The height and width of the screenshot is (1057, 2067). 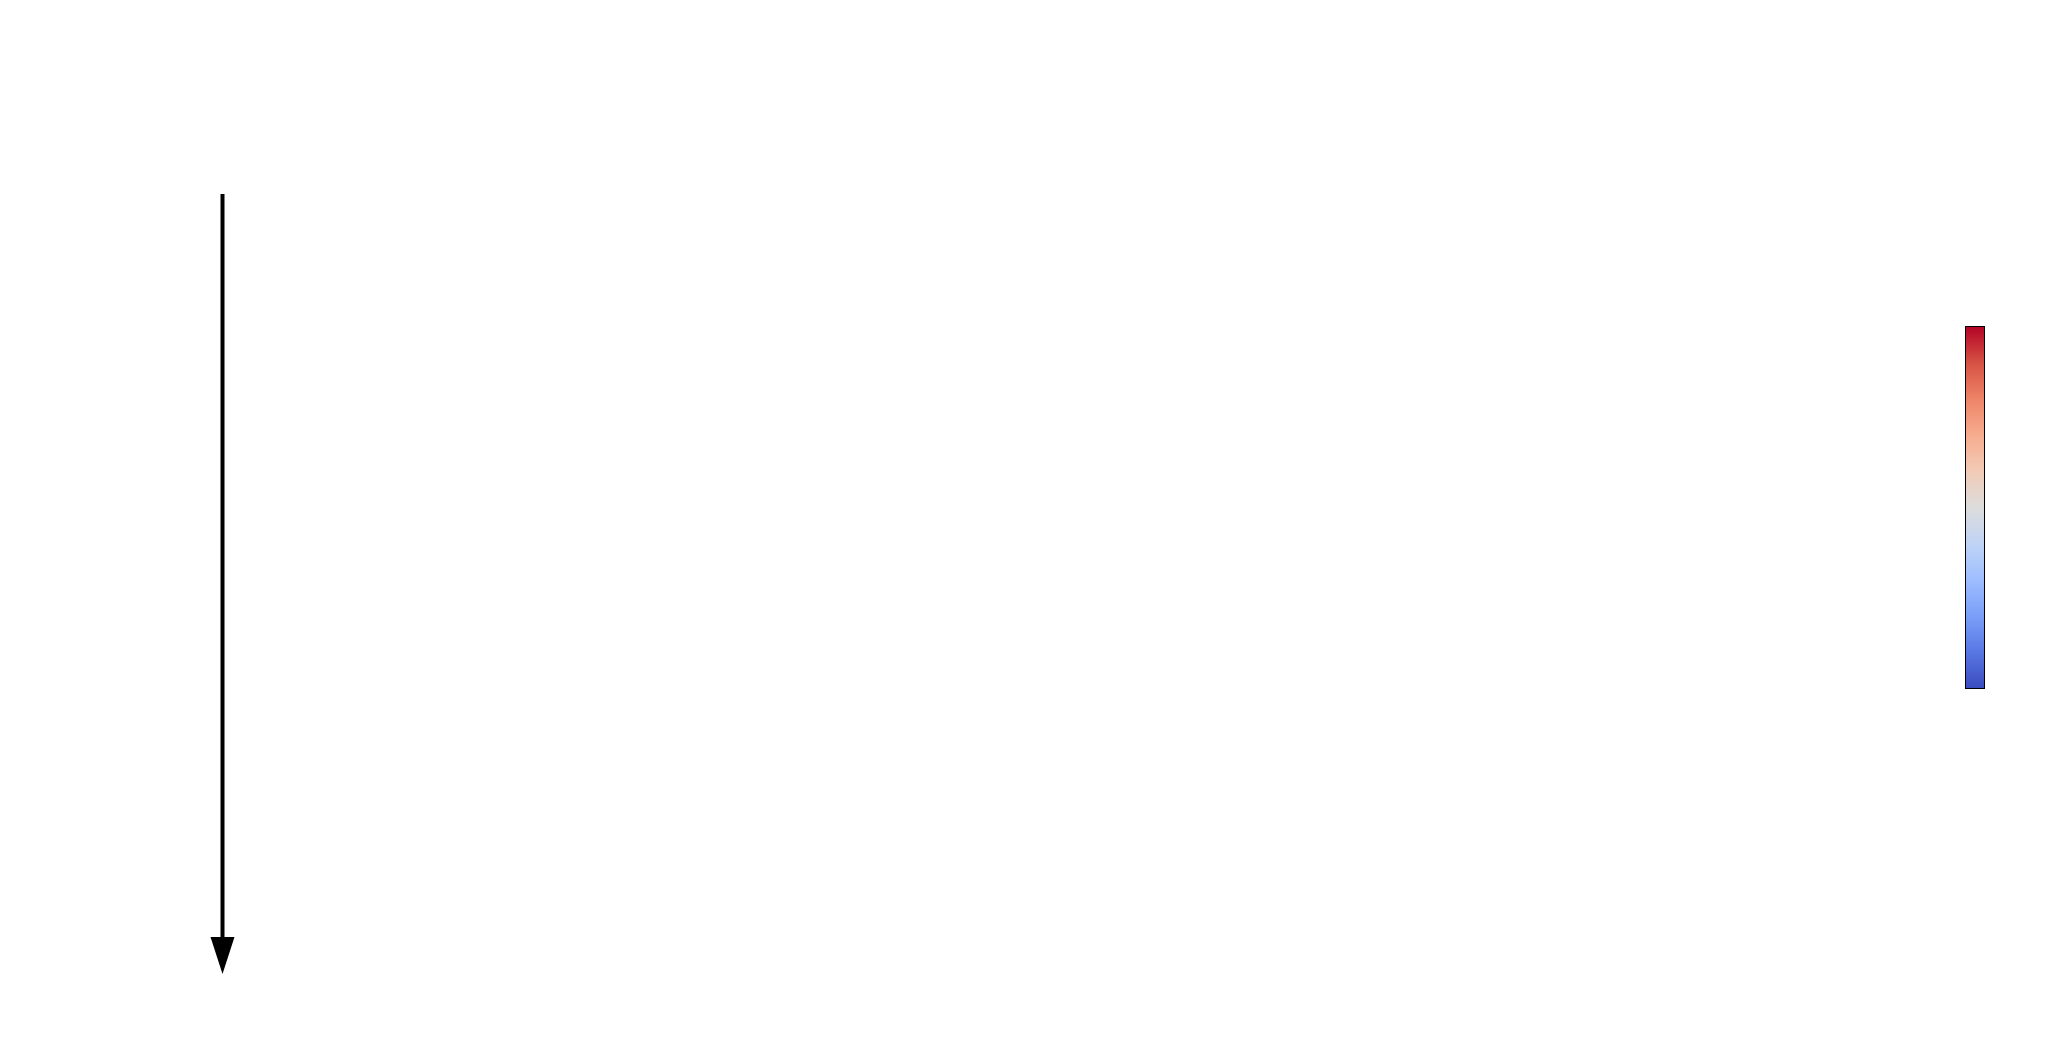 What do you see at coordinates (222, 584) in the screenshot?
I see `time-arrow` at bounding box center [222, 584].